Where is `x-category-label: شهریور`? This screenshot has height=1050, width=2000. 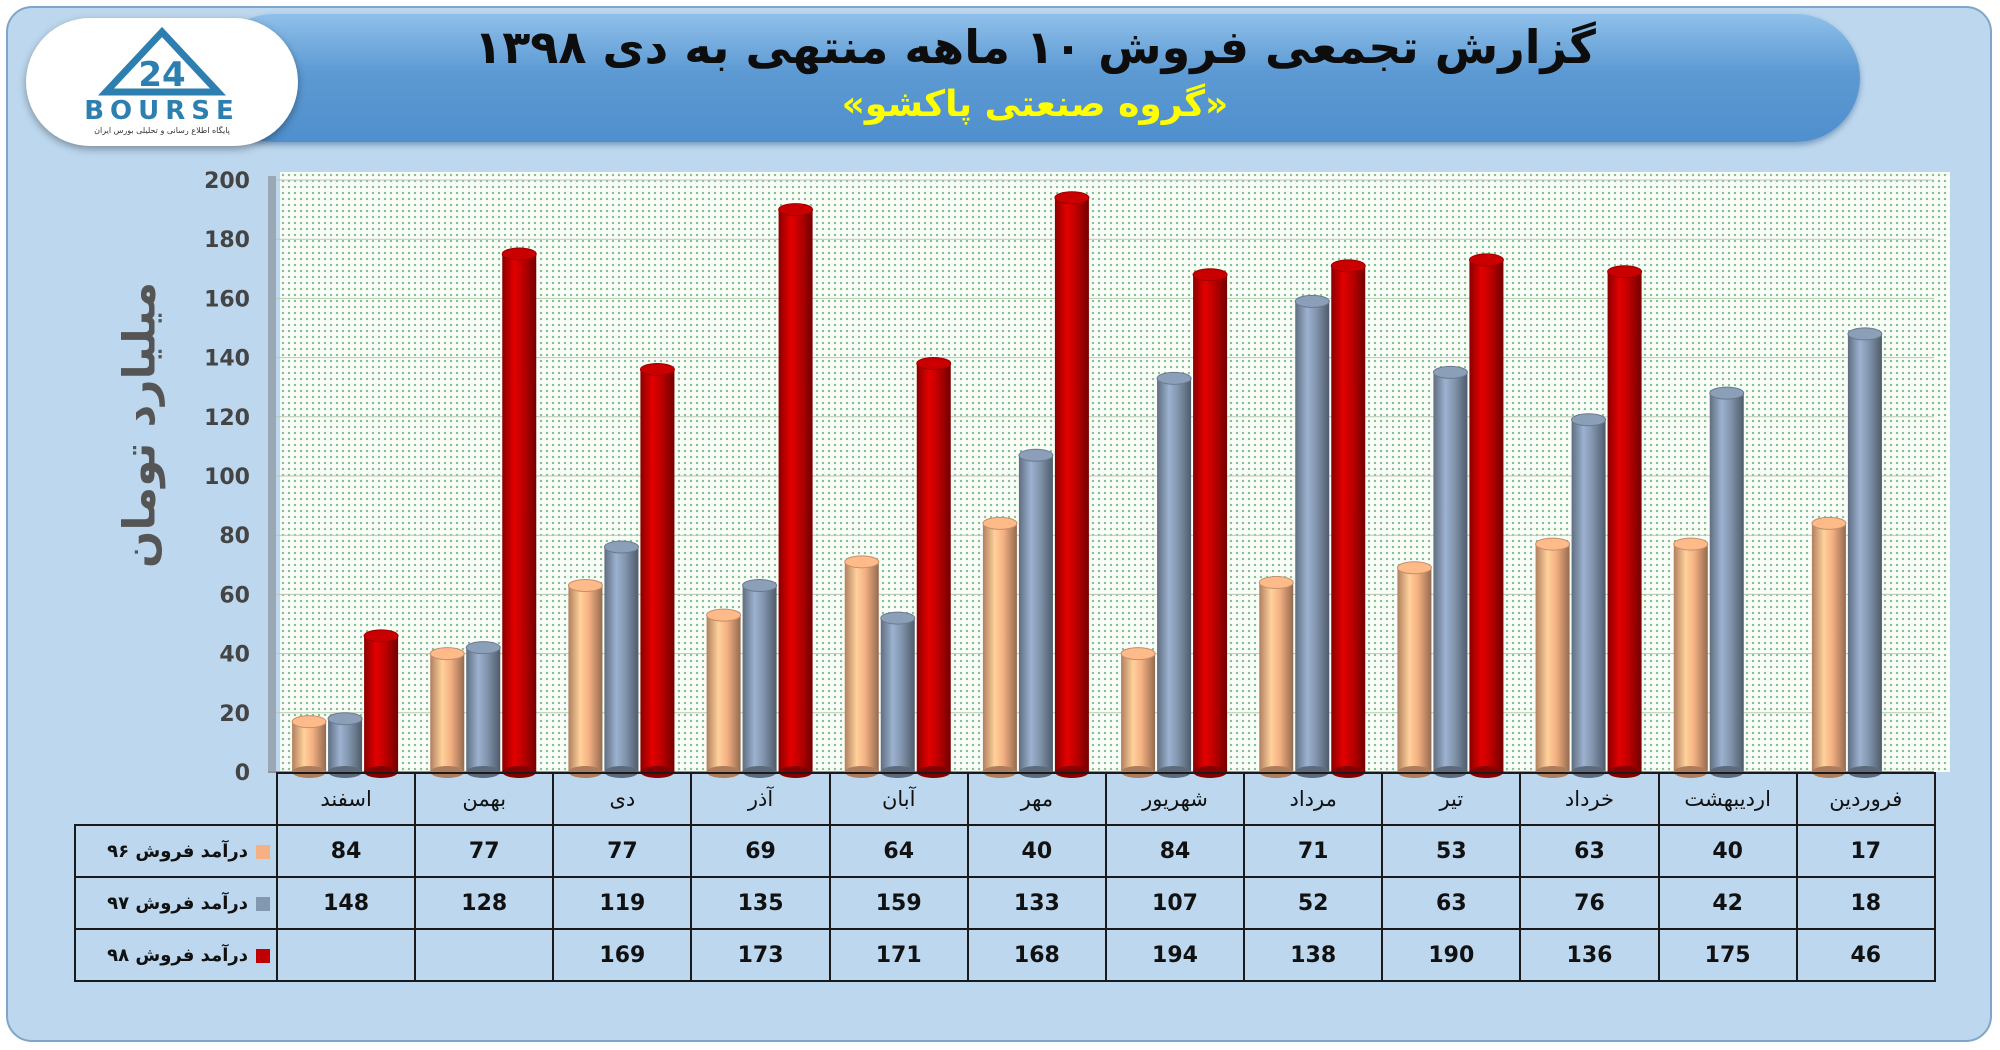
x-category-label: شهریور is located at coordinates (1175, 799).